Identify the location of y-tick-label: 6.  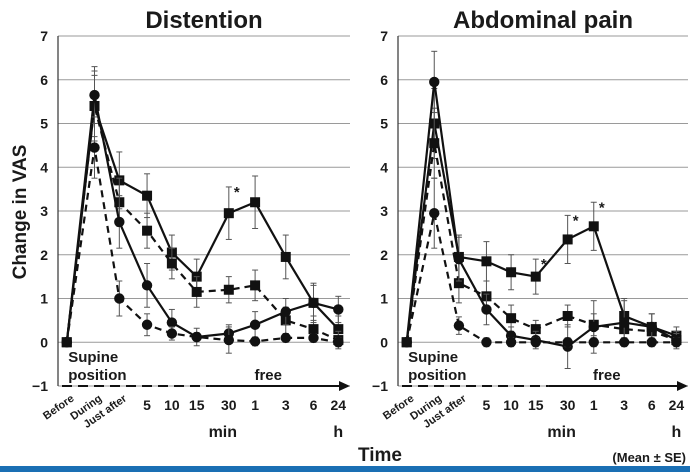
(384, 80).